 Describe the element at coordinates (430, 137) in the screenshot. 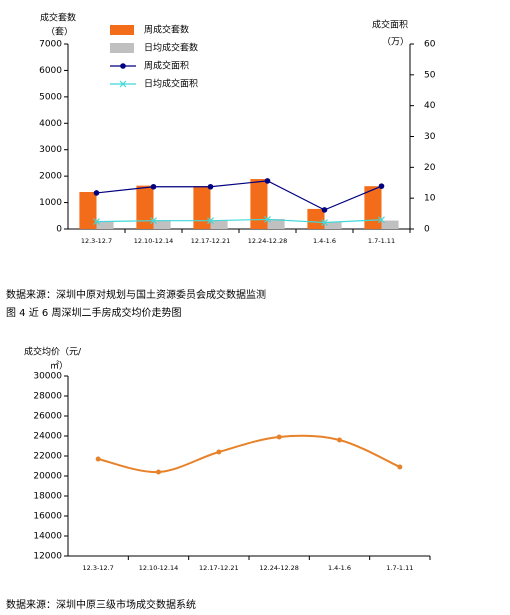

I see `y2-tick-label: 30` at that location.